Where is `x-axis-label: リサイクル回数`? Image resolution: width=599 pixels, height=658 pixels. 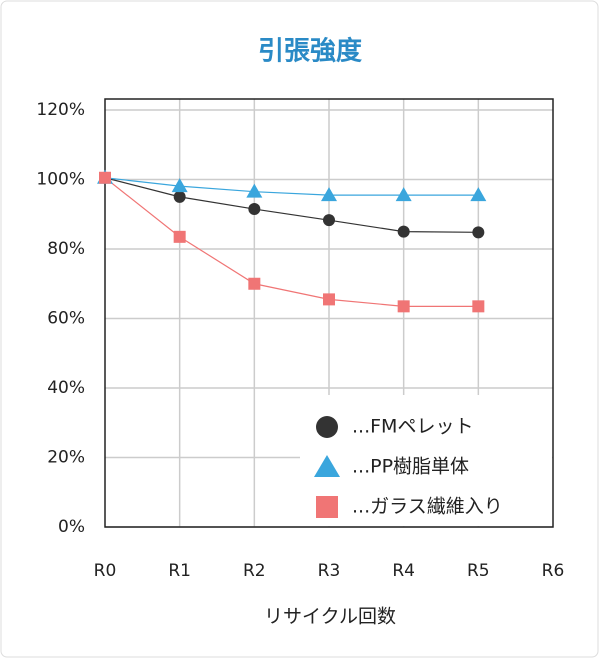
x-axis-label: リサイクル回数 is located at coordinates (330, 617).